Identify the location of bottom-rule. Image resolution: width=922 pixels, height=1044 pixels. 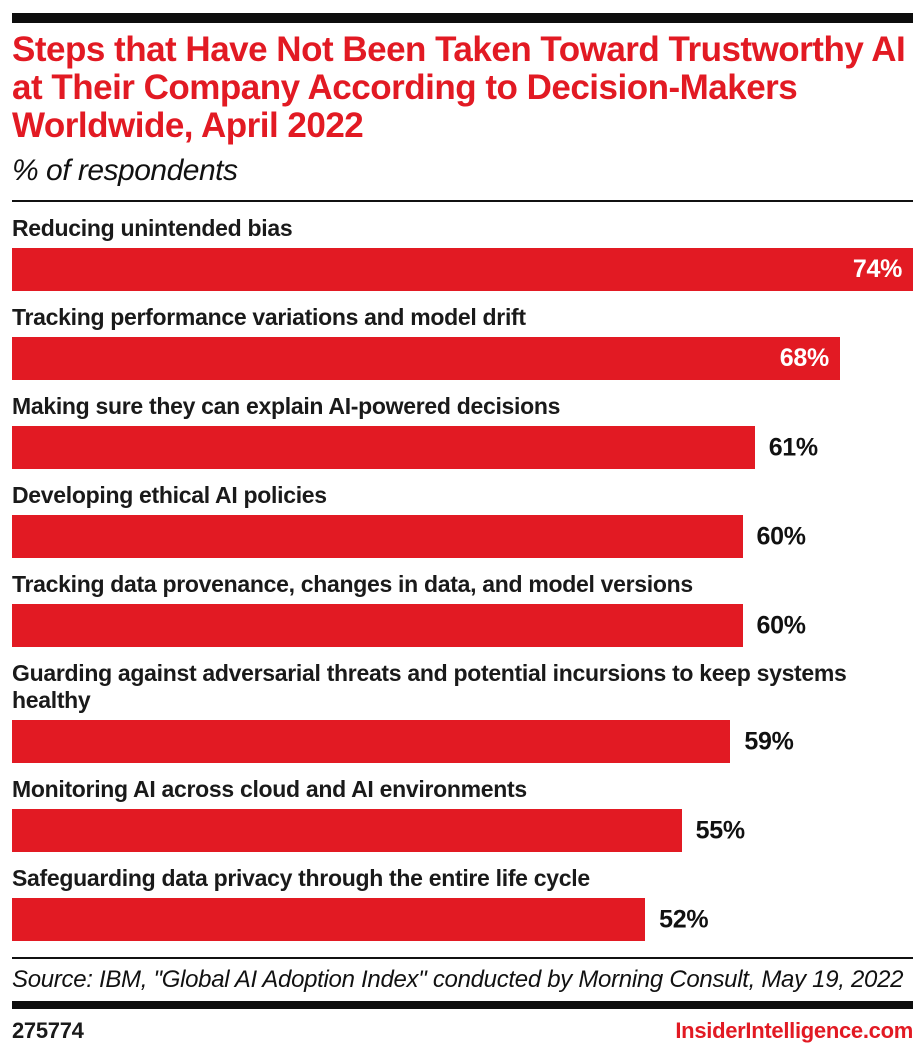
(462, 1005).